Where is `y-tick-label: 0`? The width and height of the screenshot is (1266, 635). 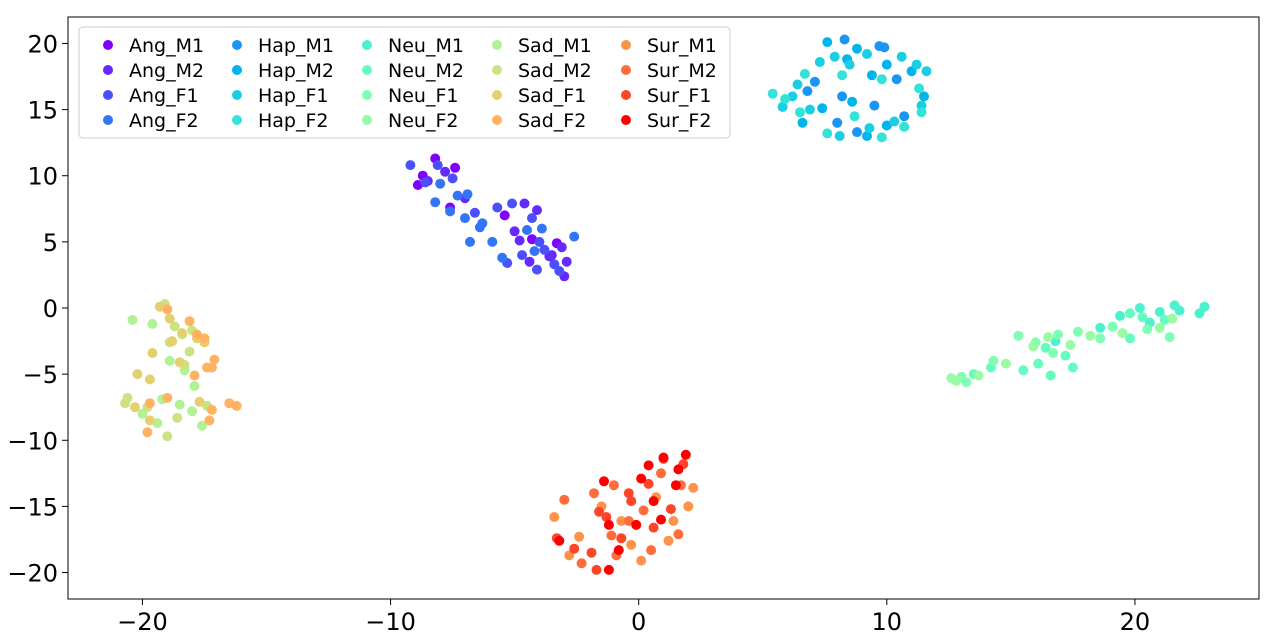 y-tick-label: 0 is located at coordinates (50, 309).